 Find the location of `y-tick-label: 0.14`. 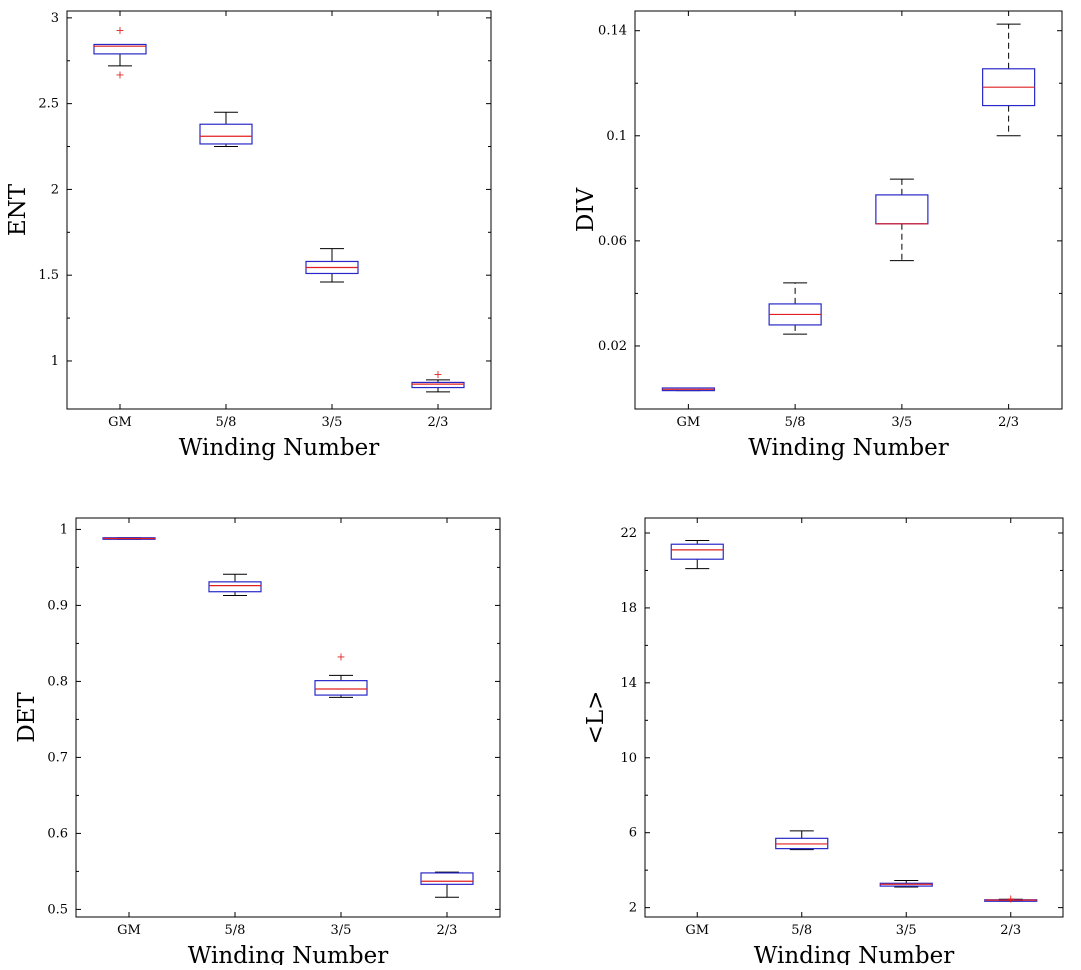

y-tick-label: 0.14 is located at coordinates (612, 31).